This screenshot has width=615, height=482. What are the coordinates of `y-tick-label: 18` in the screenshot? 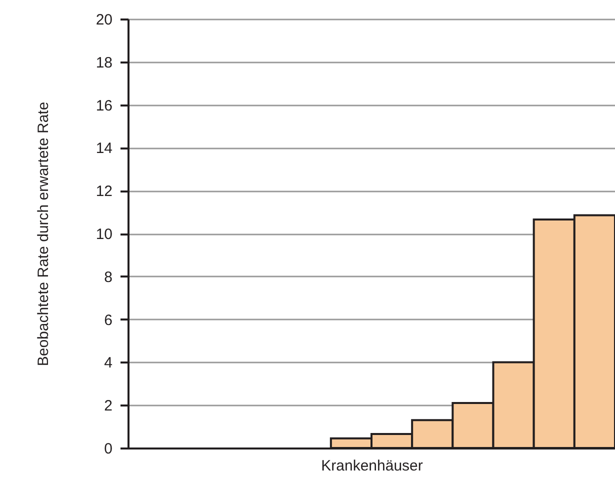 It's located at (104, 63).